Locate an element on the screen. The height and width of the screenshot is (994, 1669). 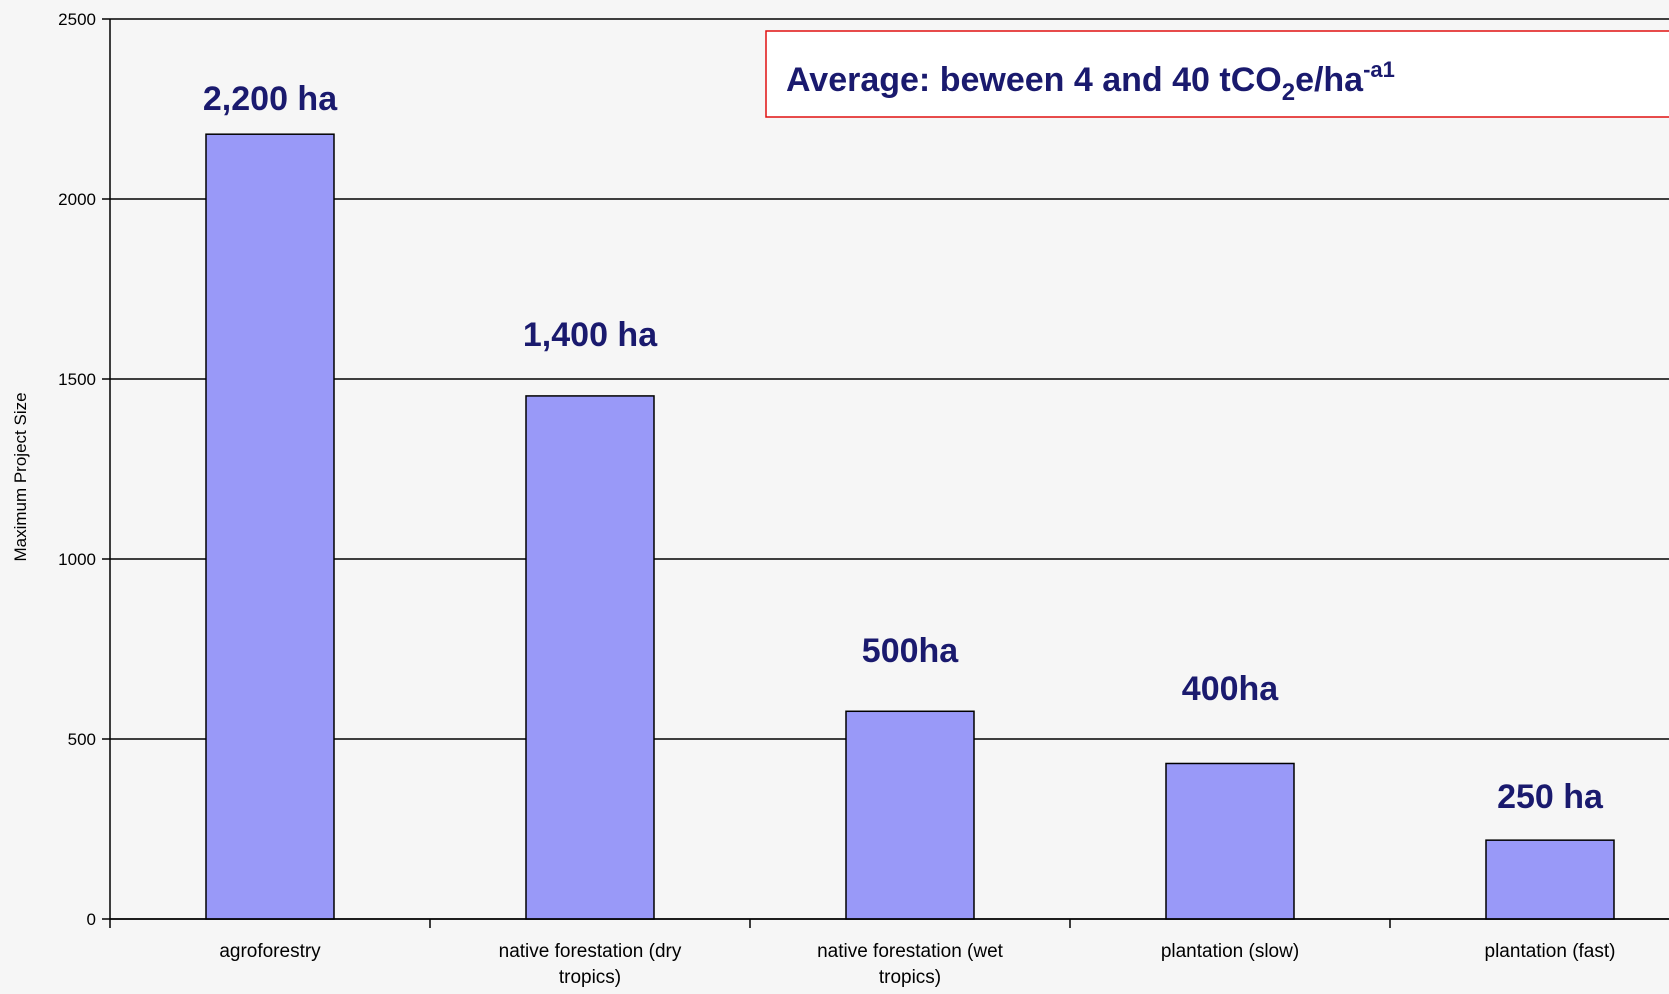
value-annotation: 2,200 ha is located at coordinates (270, 99).